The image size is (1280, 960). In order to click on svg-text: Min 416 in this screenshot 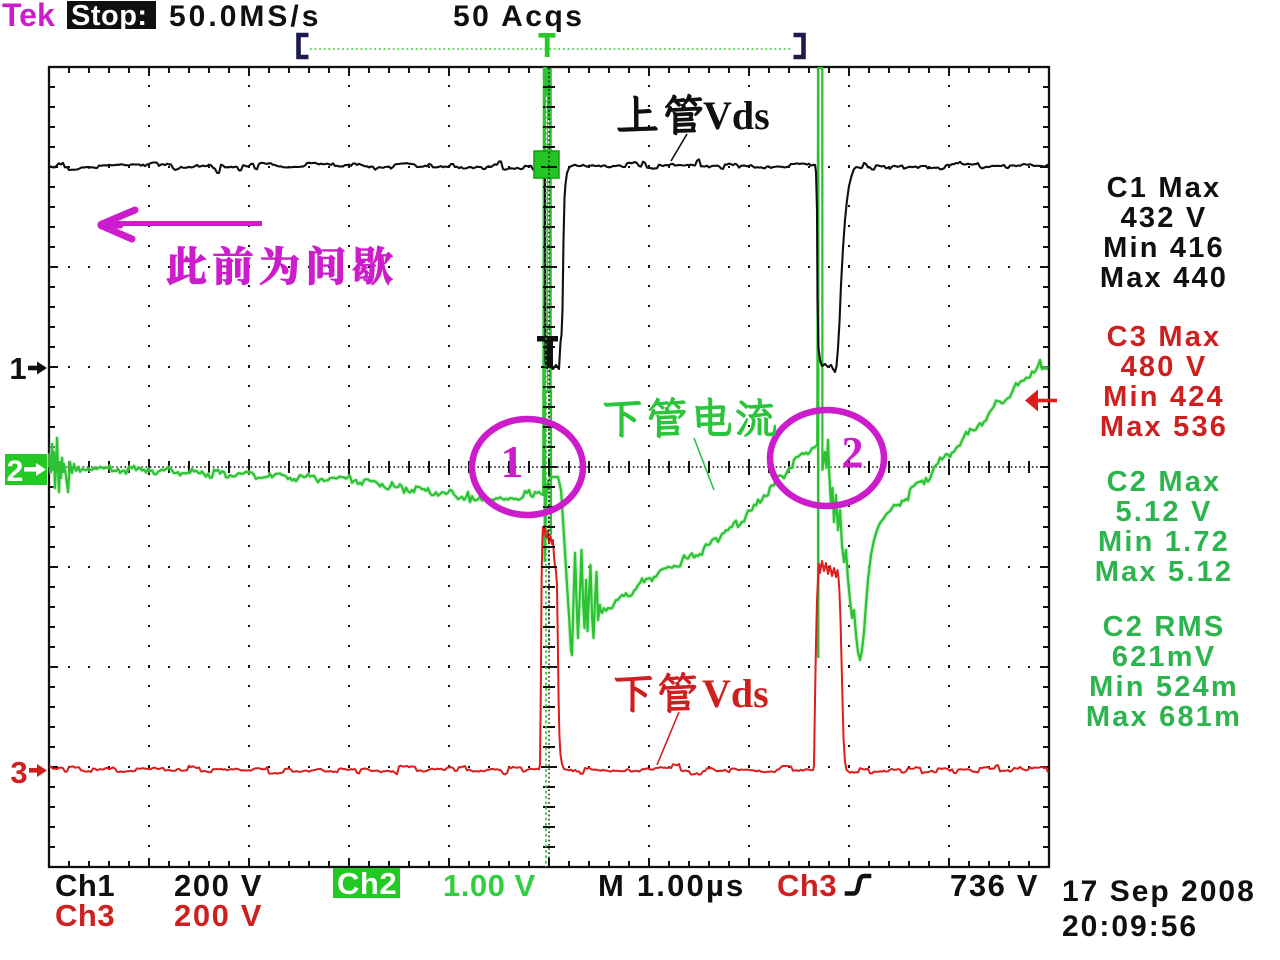, I will do `click(1164, 248)`.